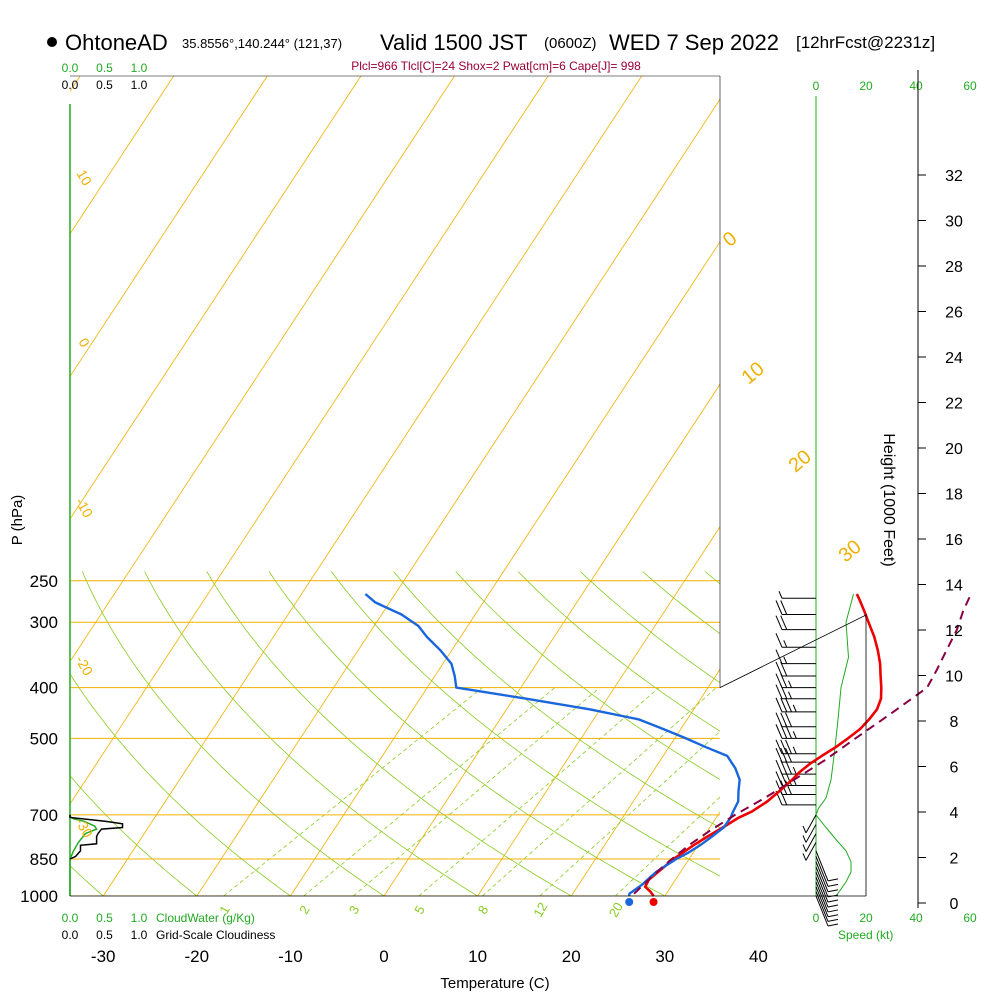 This screenshot has width=1000, height=1000. Describe the element at coordinates (616, 910) in the screenshot. I see `mixing-ratio-label: 20` at that location.